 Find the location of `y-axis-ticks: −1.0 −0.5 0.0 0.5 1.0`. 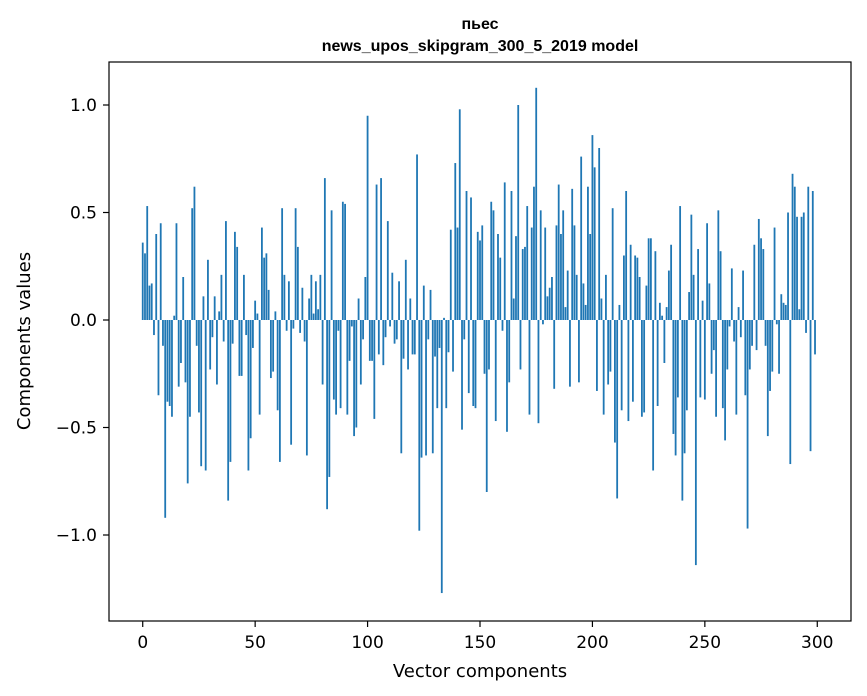

y-axis-ticks: −1.0 −0.5 0.0 0.5 1.0 is located at coordinates (82, 321).